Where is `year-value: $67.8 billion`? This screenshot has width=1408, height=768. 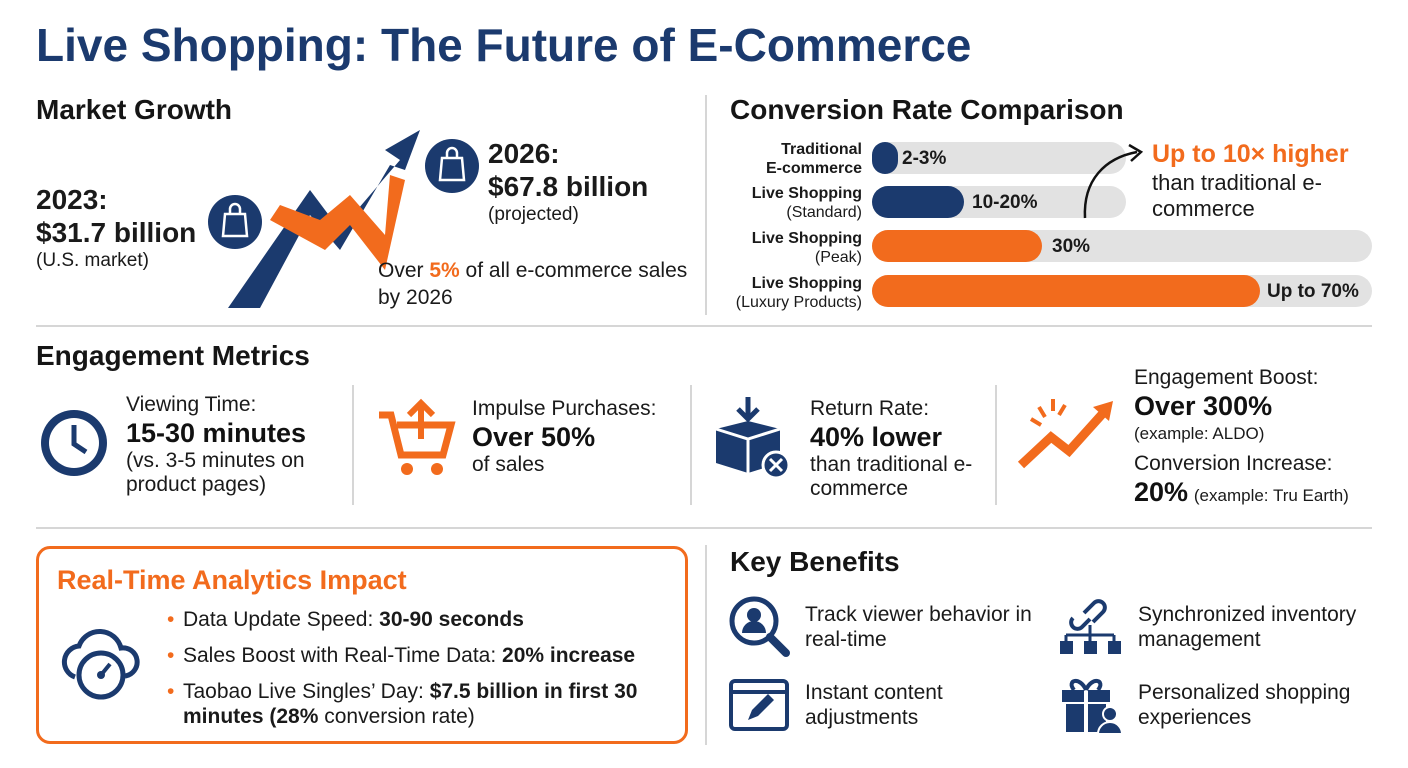 year-value: $67.8 billion is located at coordinates (568, 186).